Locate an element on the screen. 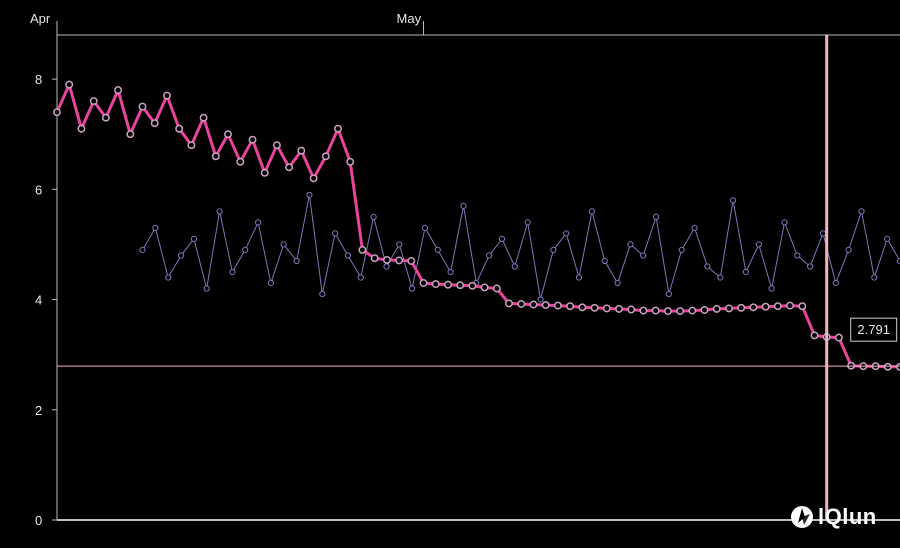  watermark-logo: lQlun is located at coordinates (833, 517).